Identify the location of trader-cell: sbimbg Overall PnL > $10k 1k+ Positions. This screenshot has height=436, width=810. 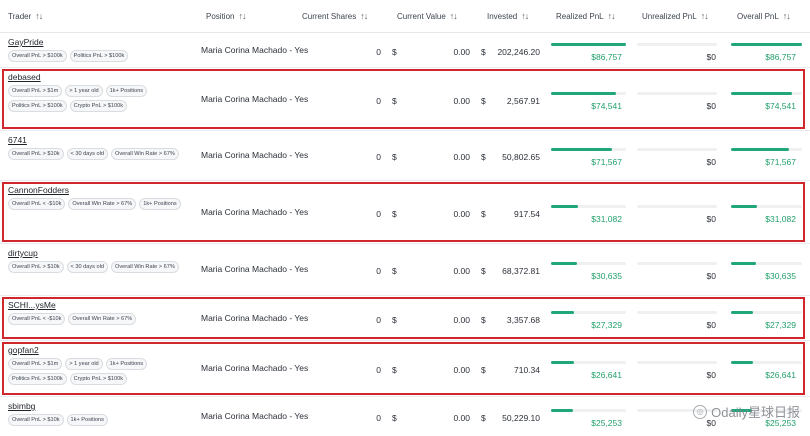
(103, 413).